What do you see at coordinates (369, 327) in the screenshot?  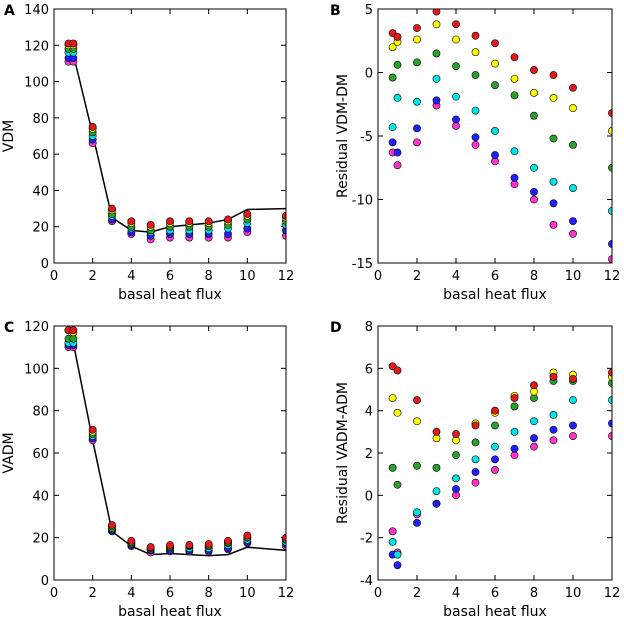 I see `y-tick-label: 8` at bounding box center [369, 327].